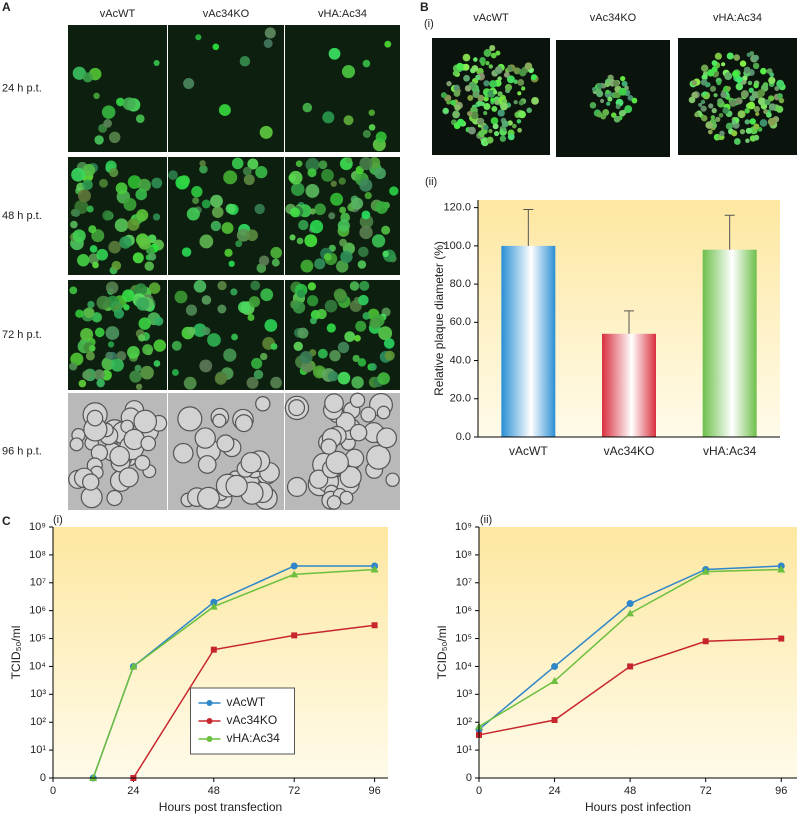 Image resolution: width=800 pixels, height=824 pixels. Describe the element at coordinates (528, 227) in the screenshot. I see `error-bar` at that location.